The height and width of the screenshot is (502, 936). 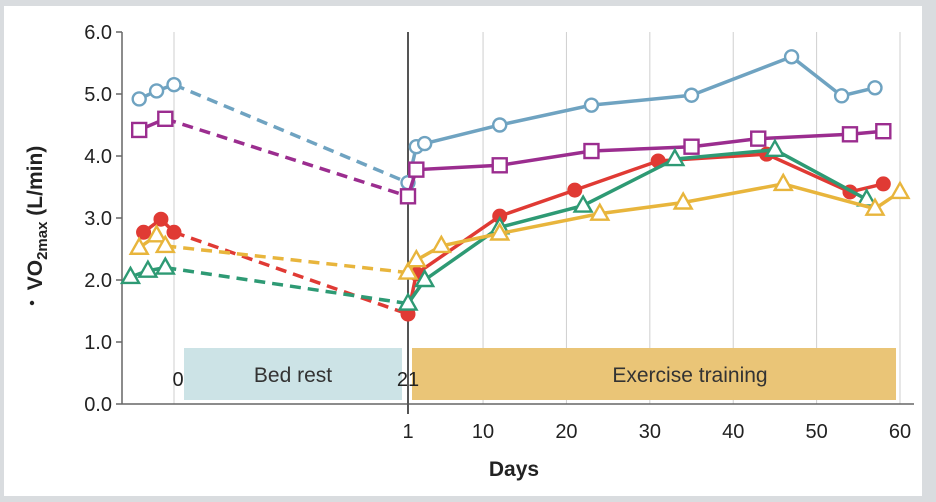 What do you see at coordinates (407, 432) in the screenshot?
I see `x-tick-label: 1` at bounding box center [407, 432].